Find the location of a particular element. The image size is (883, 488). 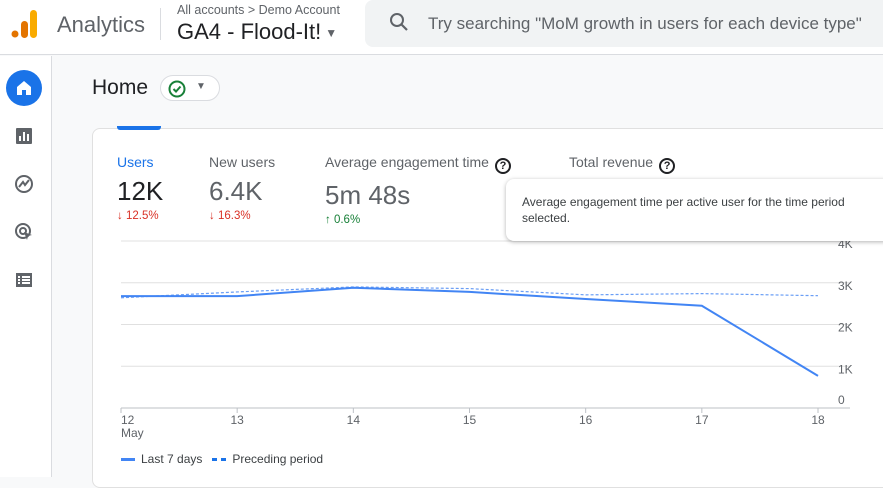

series-line-last-7-days is located at coordinates (469, 332).